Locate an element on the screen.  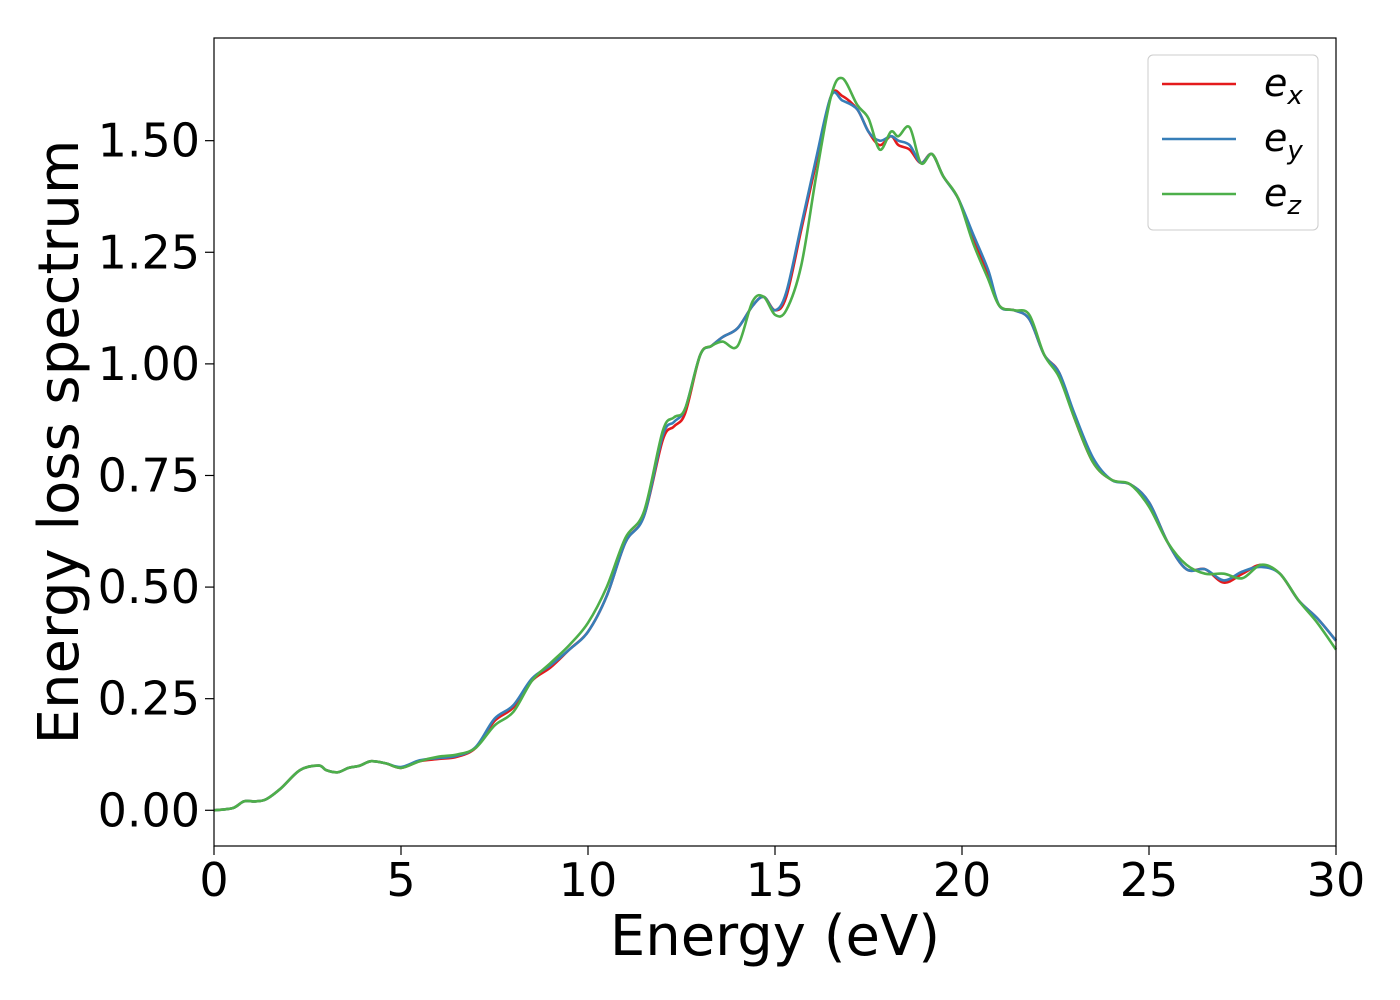
y-tick-label: 1.00 is located at coordinates (149, 364).